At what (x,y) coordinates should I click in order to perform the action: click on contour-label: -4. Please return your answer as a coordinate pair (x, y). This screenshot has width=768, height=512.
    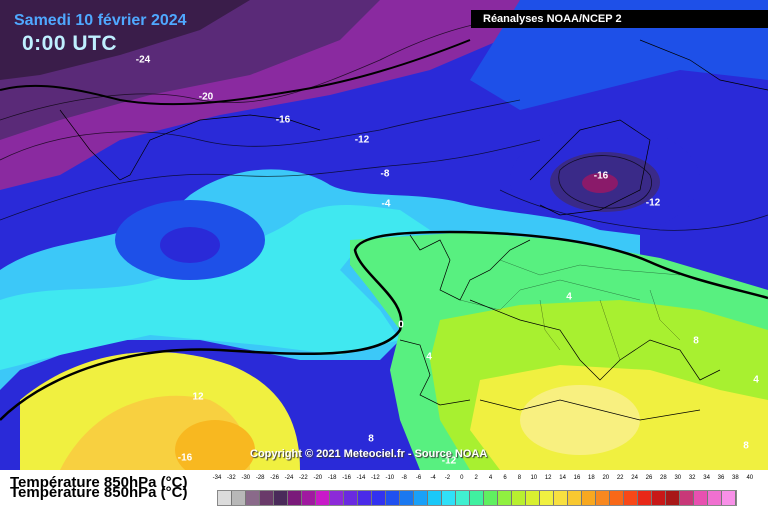
    Looking at the image, I should click on (386, 204).